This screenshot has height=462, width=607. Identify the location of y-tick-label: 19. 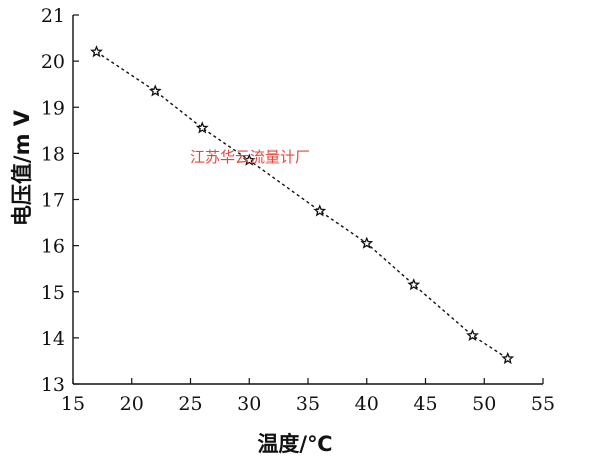
(53, 108).